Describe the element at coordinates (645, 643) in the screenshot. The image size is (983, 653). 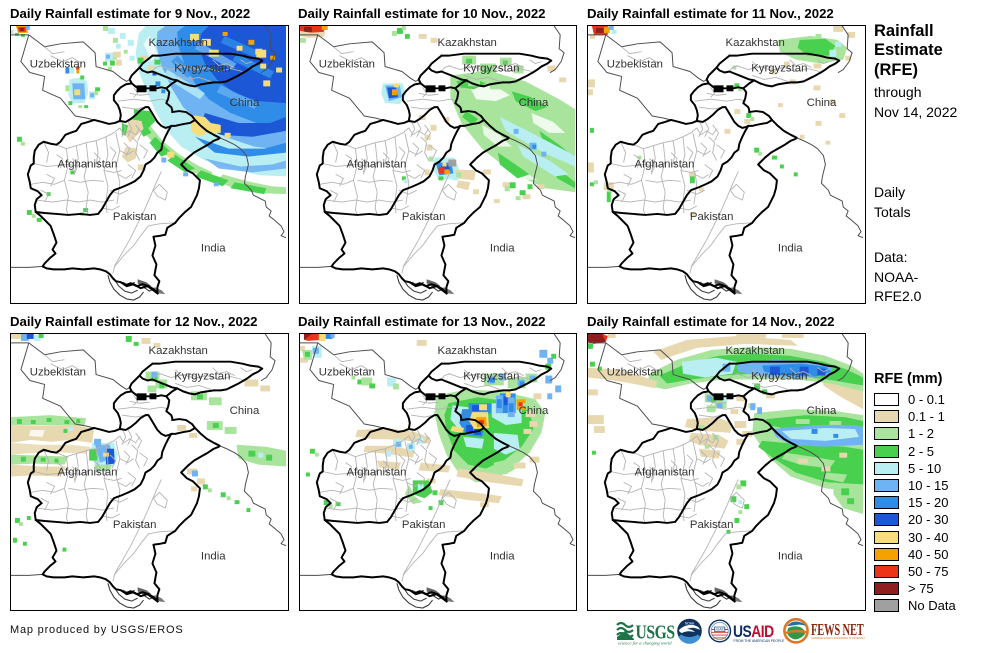
I see `svg-text: science for a changing world` at that location.